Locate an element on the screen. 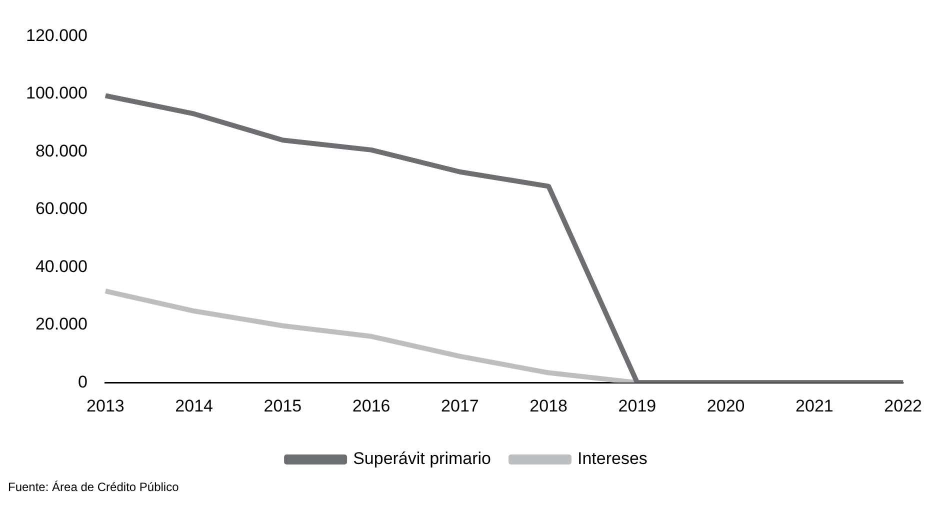 Image resolution: width=944 pixels, height=508 pixels. y-tick-label: 100.000 is located at coordinates (57, 93).